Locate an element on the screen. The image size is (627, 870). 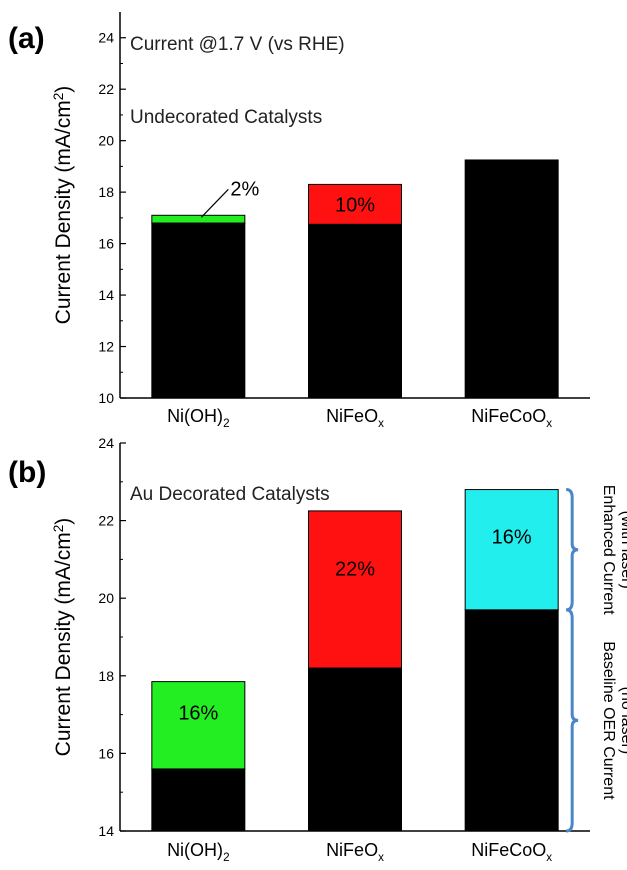
chart-annotation: Current @1.7 V (vs RHE) is located at coordinates (237, 44).